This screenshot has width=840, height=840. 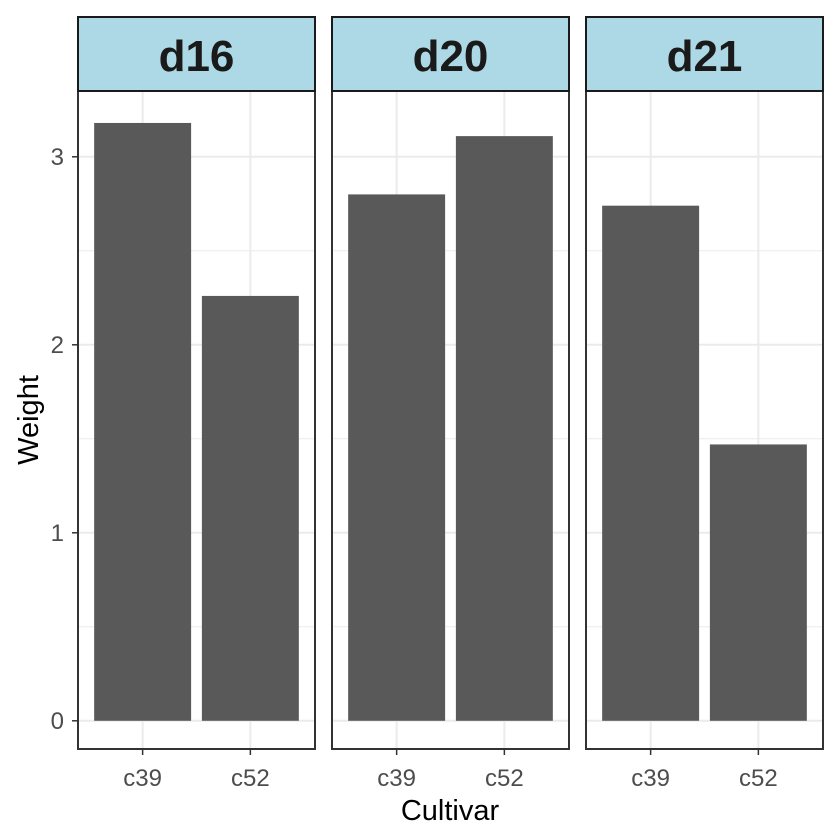 I want to click on bar-d20-c52, so click(x=504, y=428).